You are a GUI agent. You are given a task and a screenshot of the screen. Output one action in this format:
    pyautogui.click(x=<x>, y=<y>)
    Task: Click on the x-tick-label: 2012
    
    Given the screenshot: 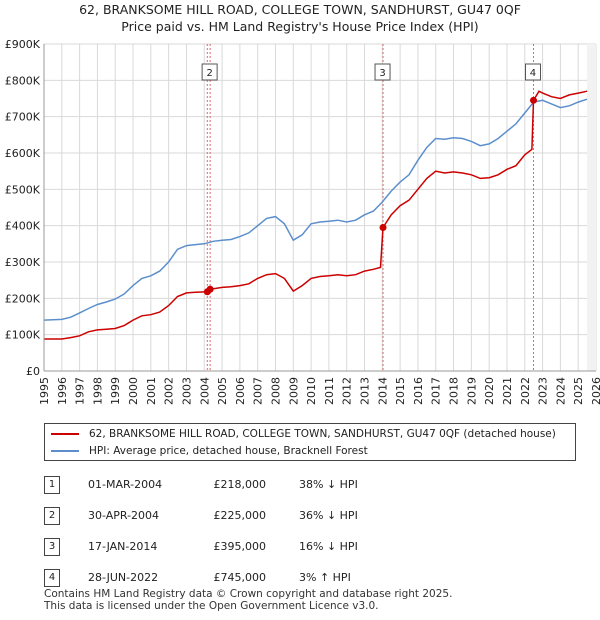 What is the action you would take?
    pyautogui.click(x=347, y=391)
    